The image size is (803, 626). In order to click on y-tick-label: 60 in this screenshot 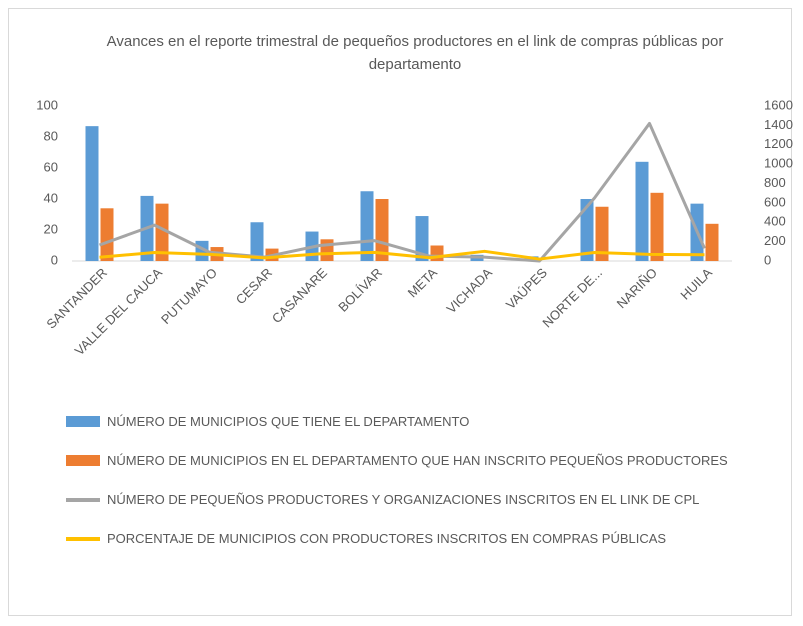, I will do `click(51, 166)`.